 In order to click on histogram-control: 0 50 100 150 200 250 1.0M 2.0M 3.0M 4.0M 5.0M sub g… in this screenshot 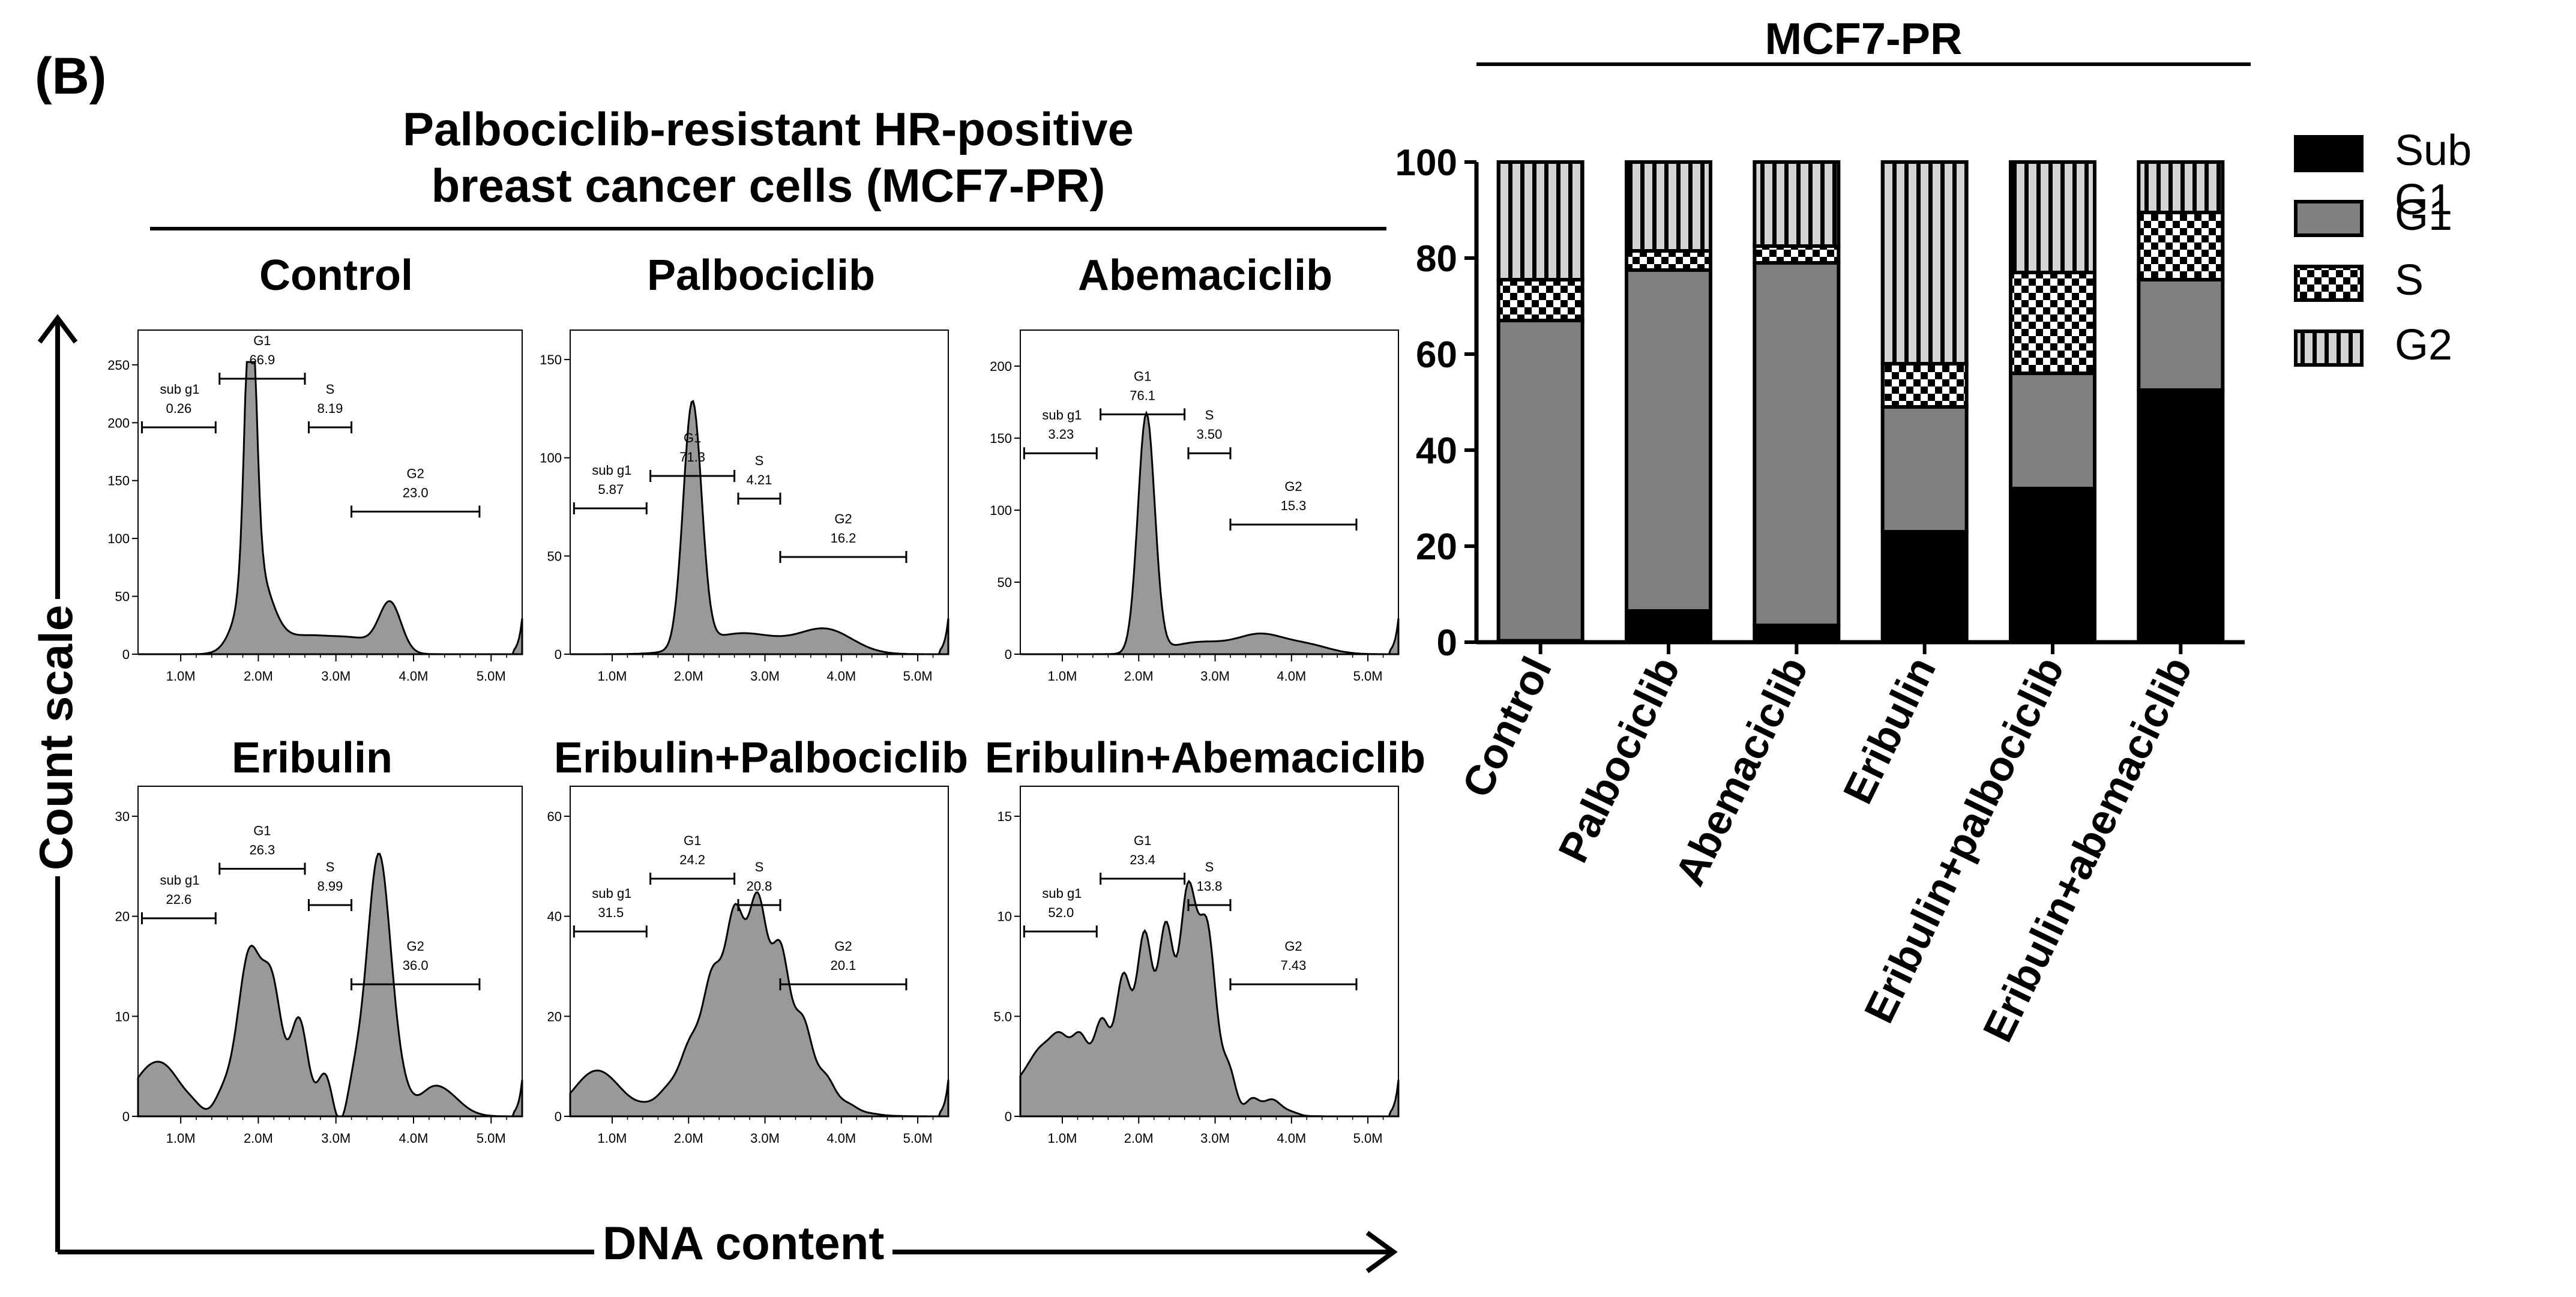, I will do `click(315, 507)`.